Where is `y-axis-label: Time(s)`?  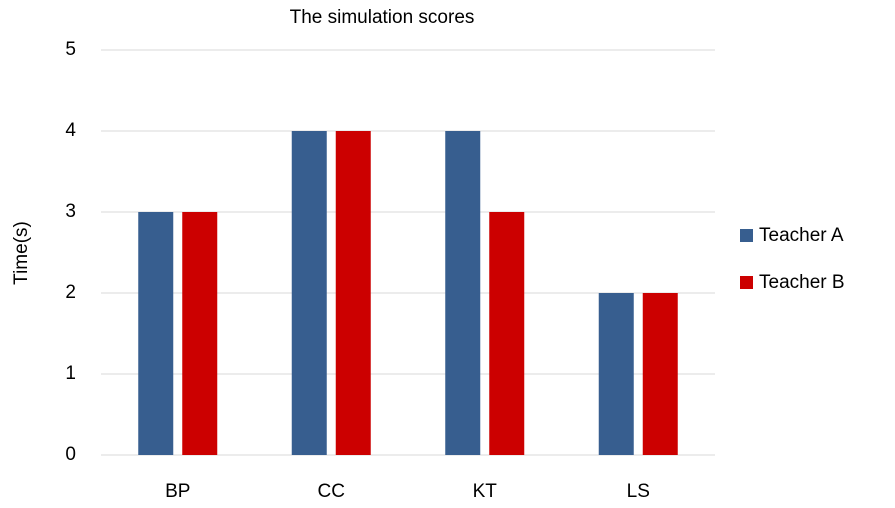
y-axis-label: Time(s) is located at coordinates (21, 253).